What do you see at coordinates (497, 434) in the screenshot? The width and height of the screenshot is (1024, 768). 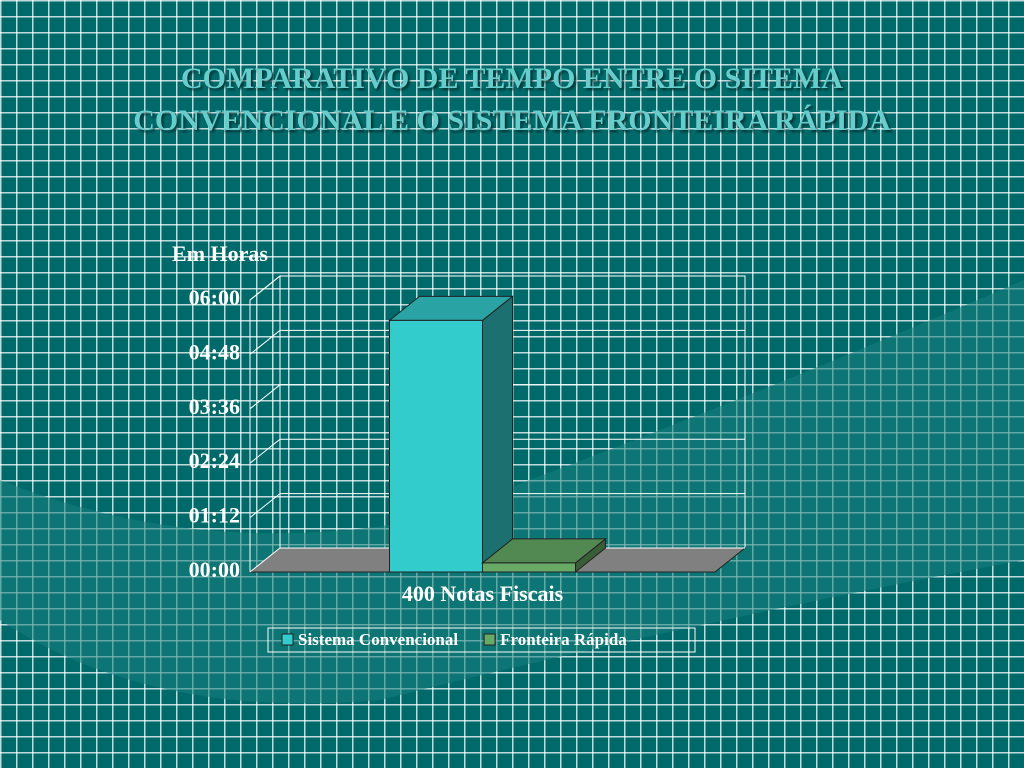 I see `bar-side` at bounding box center [497, 434].